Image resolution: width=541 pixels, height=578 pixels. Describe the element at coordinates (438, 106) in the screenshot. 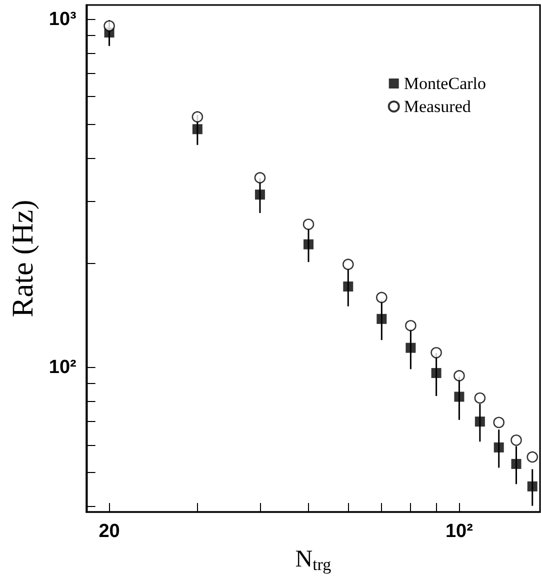

I see `legend-label: Measured` at that location.